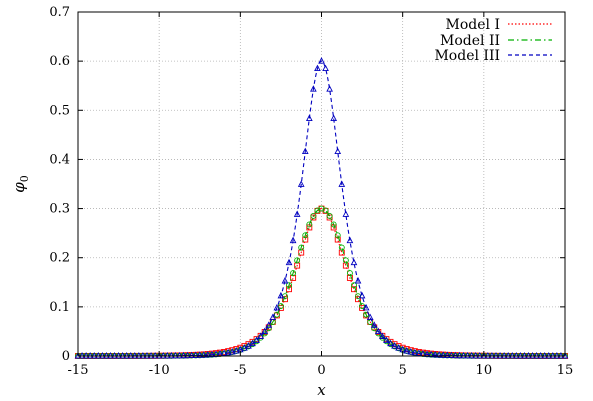 Image resolution: width=593 pixels, height=401 pixels. I want to click on legend-entry-label: Model III, so click(467, 56).